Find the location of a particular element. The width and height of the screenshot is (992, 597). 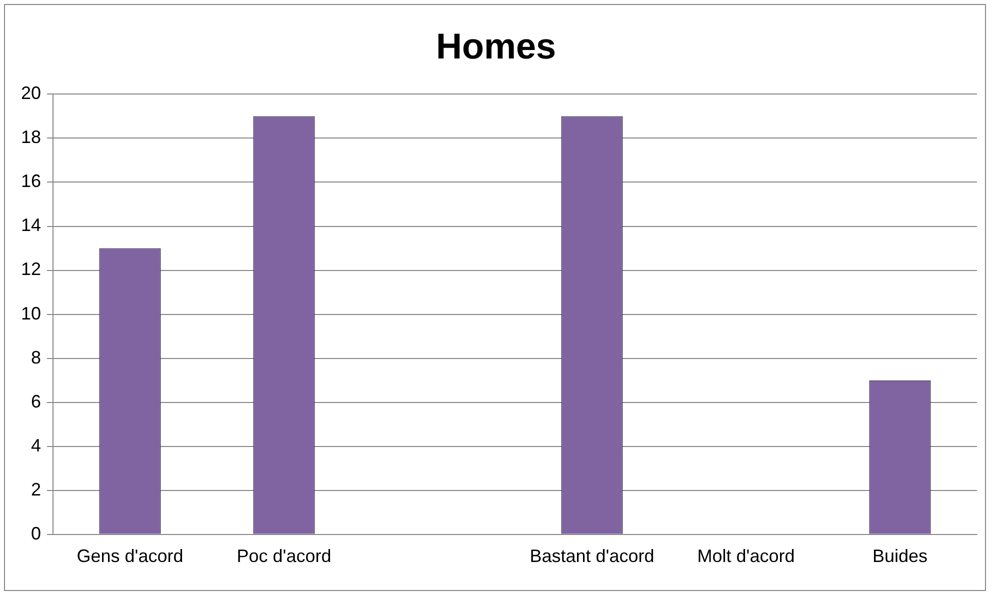

y-tick-label: 2 is located at coordinates (36, 489).